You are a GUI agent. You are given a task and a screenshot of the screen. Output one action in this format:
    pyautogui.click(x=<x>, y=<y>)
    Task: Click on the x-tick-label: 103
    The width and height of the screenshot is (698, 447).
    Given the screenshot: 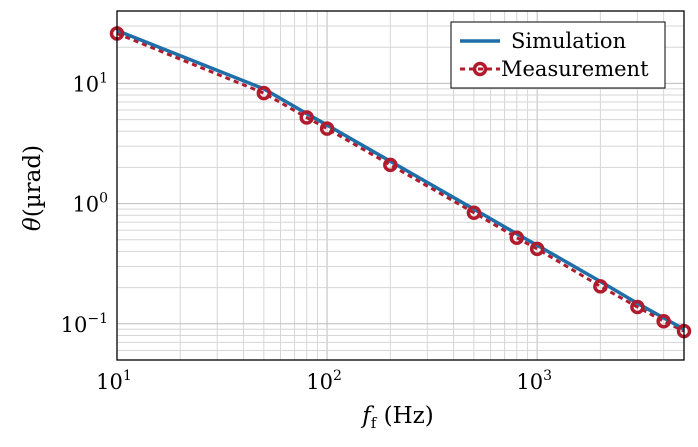 What is the action you would take?
    pyautogui.click(x=534, y=381)
    